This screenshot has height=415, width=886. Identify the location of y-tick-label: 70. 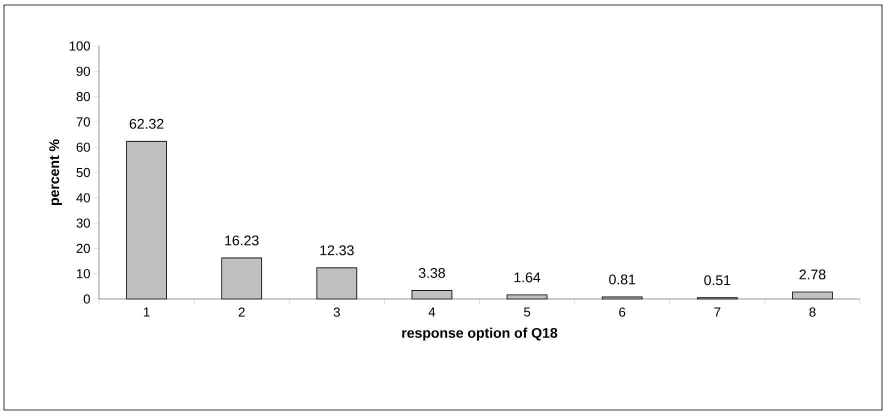
(83, 121).